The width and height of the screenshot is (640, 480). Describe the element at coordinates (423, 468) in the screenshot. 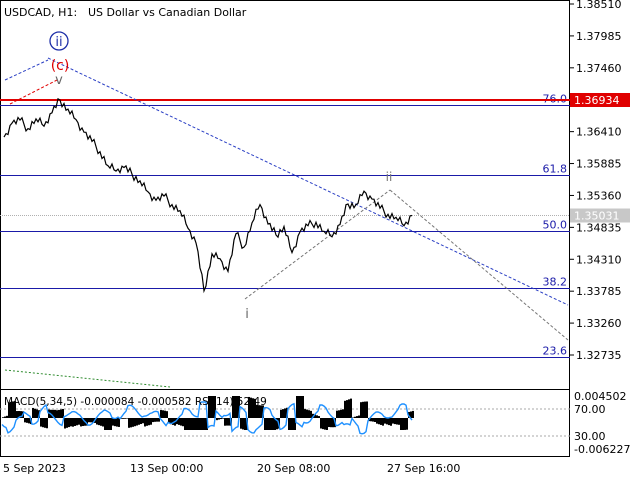

I see `time-label: 27 Sep 16:00` at that location.